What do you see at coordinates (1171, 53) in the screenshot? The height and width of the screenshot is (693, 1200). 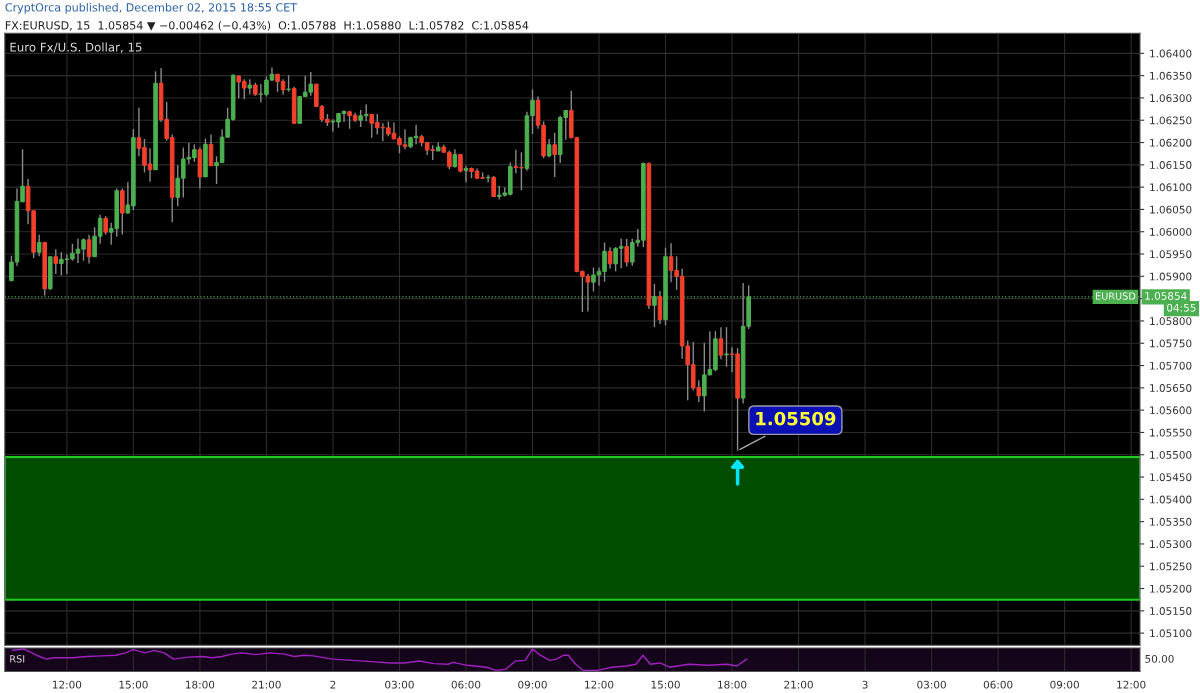 I see `y-tick-label: 1.06400` at bounding box center [1171, 53].